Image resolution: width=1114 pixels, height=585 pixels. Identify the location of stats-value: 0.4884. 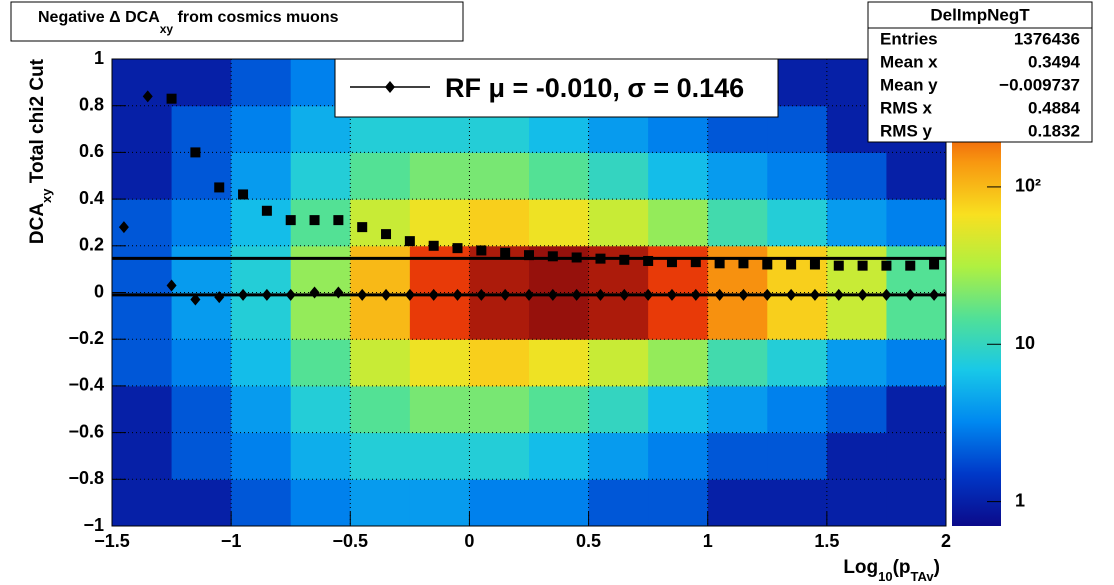
(1054, 107).